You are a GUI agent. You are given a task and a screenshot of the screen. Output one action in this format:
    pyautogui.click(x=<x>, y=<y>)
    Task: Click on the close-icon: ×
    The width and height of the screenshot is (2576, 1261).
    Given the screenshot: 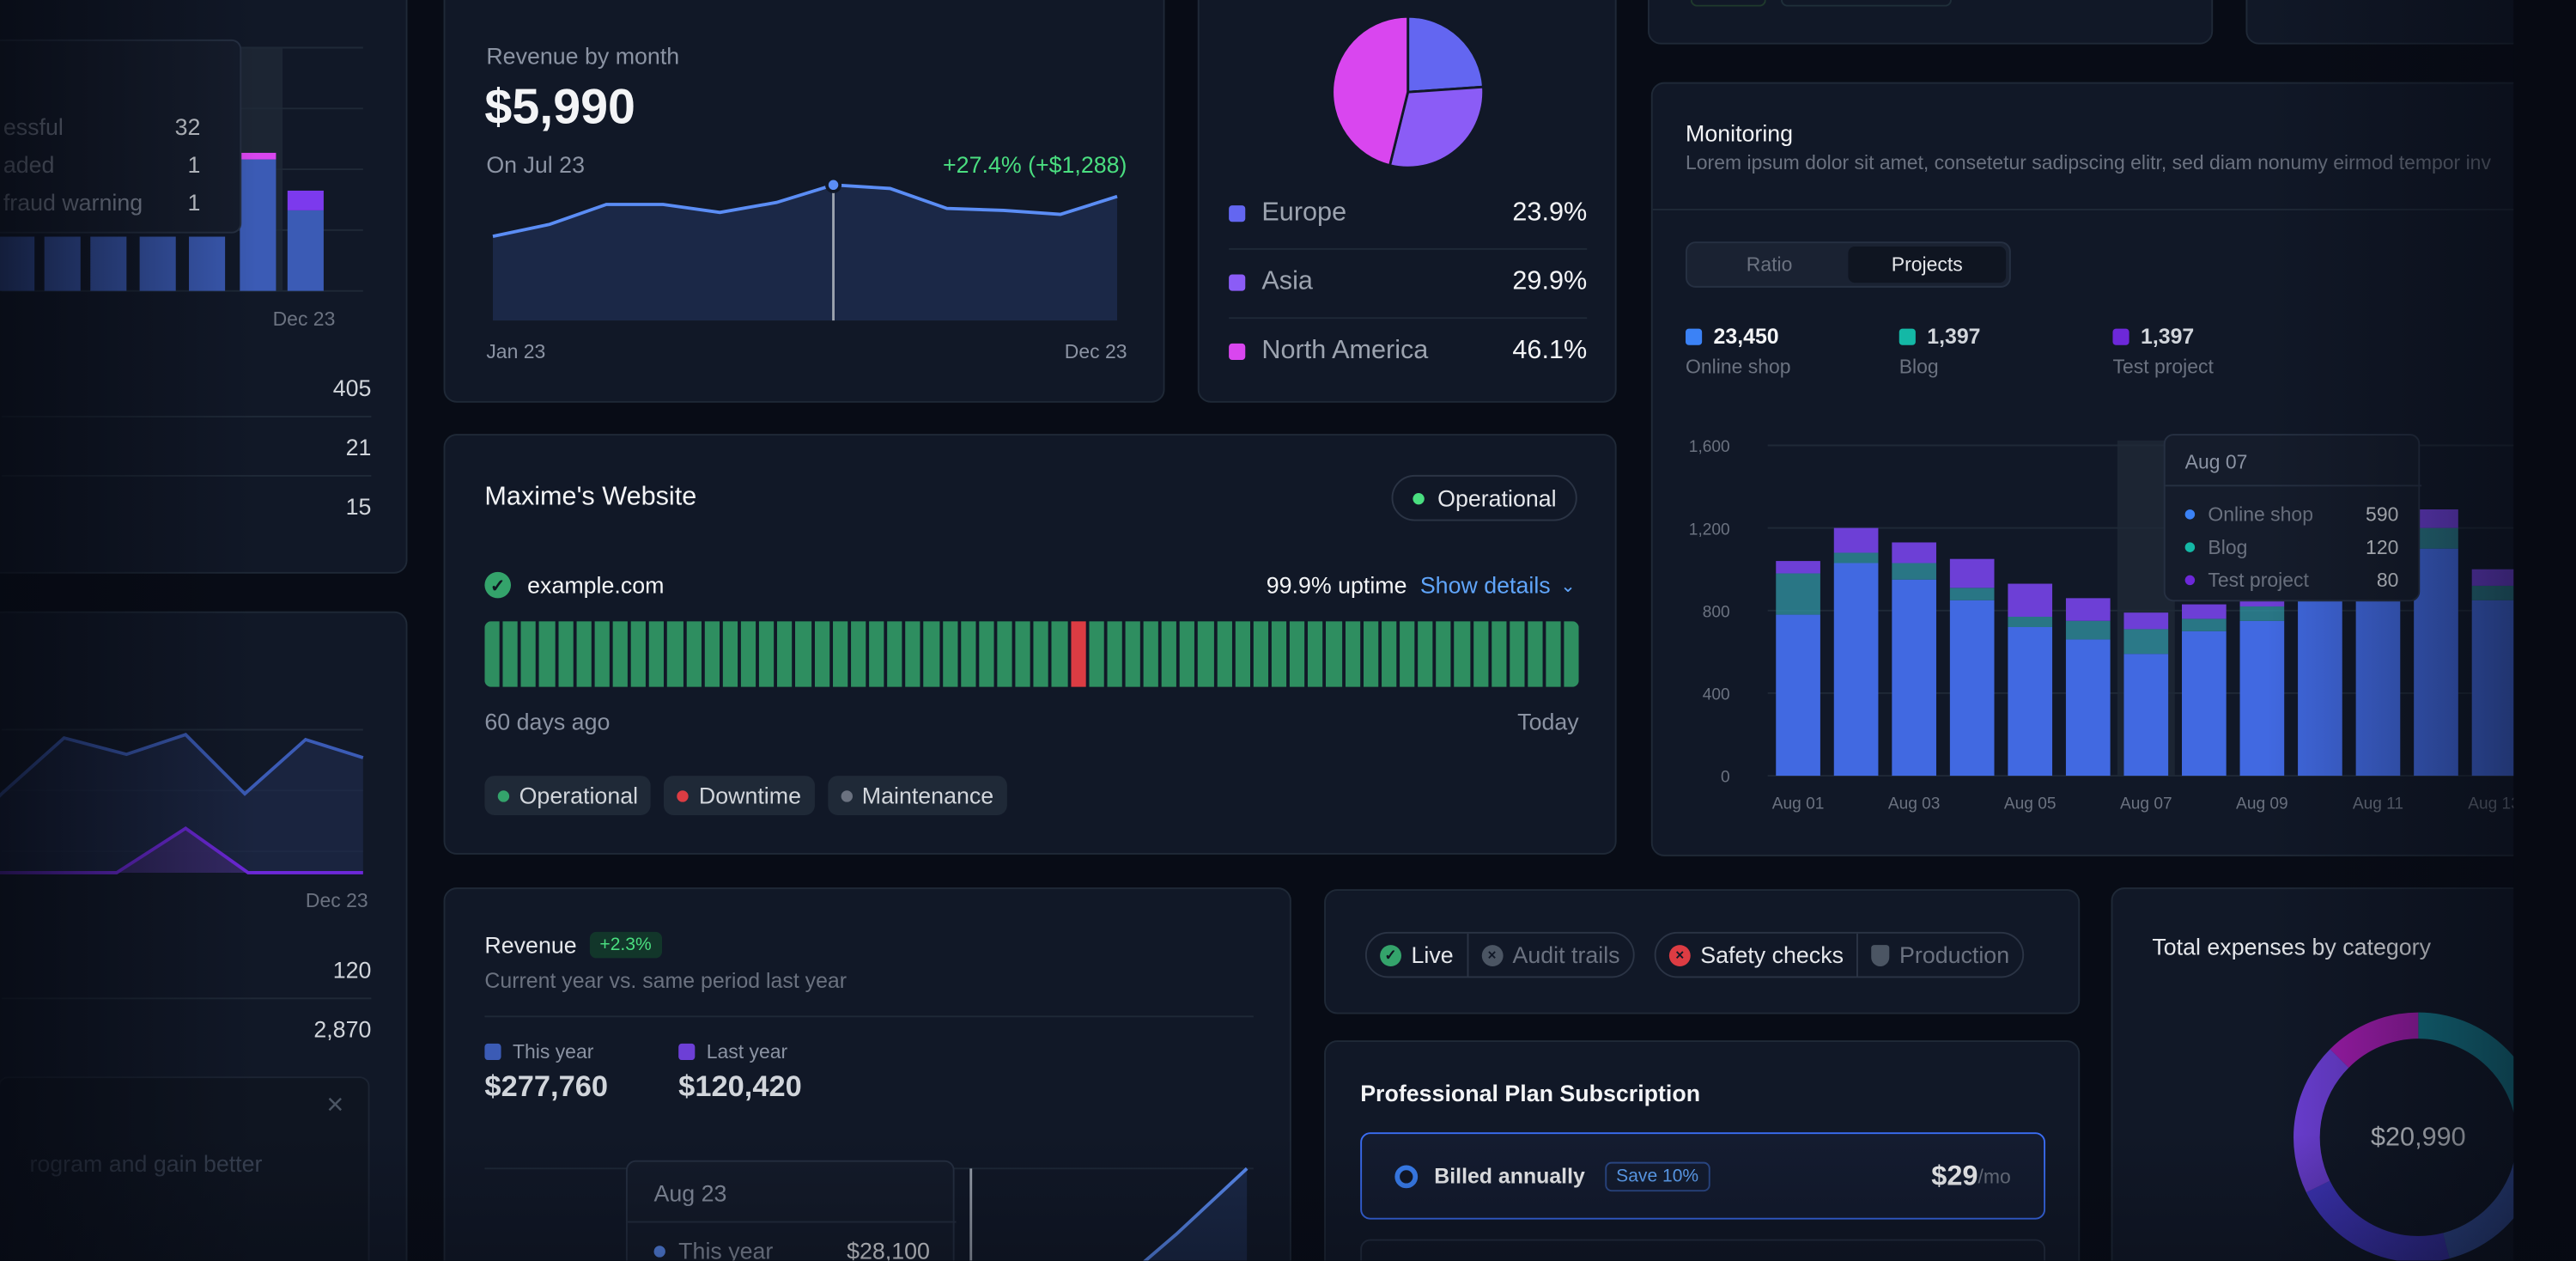 What is the action you would take?
    pyautogui.click(x=335, y=1104)
    